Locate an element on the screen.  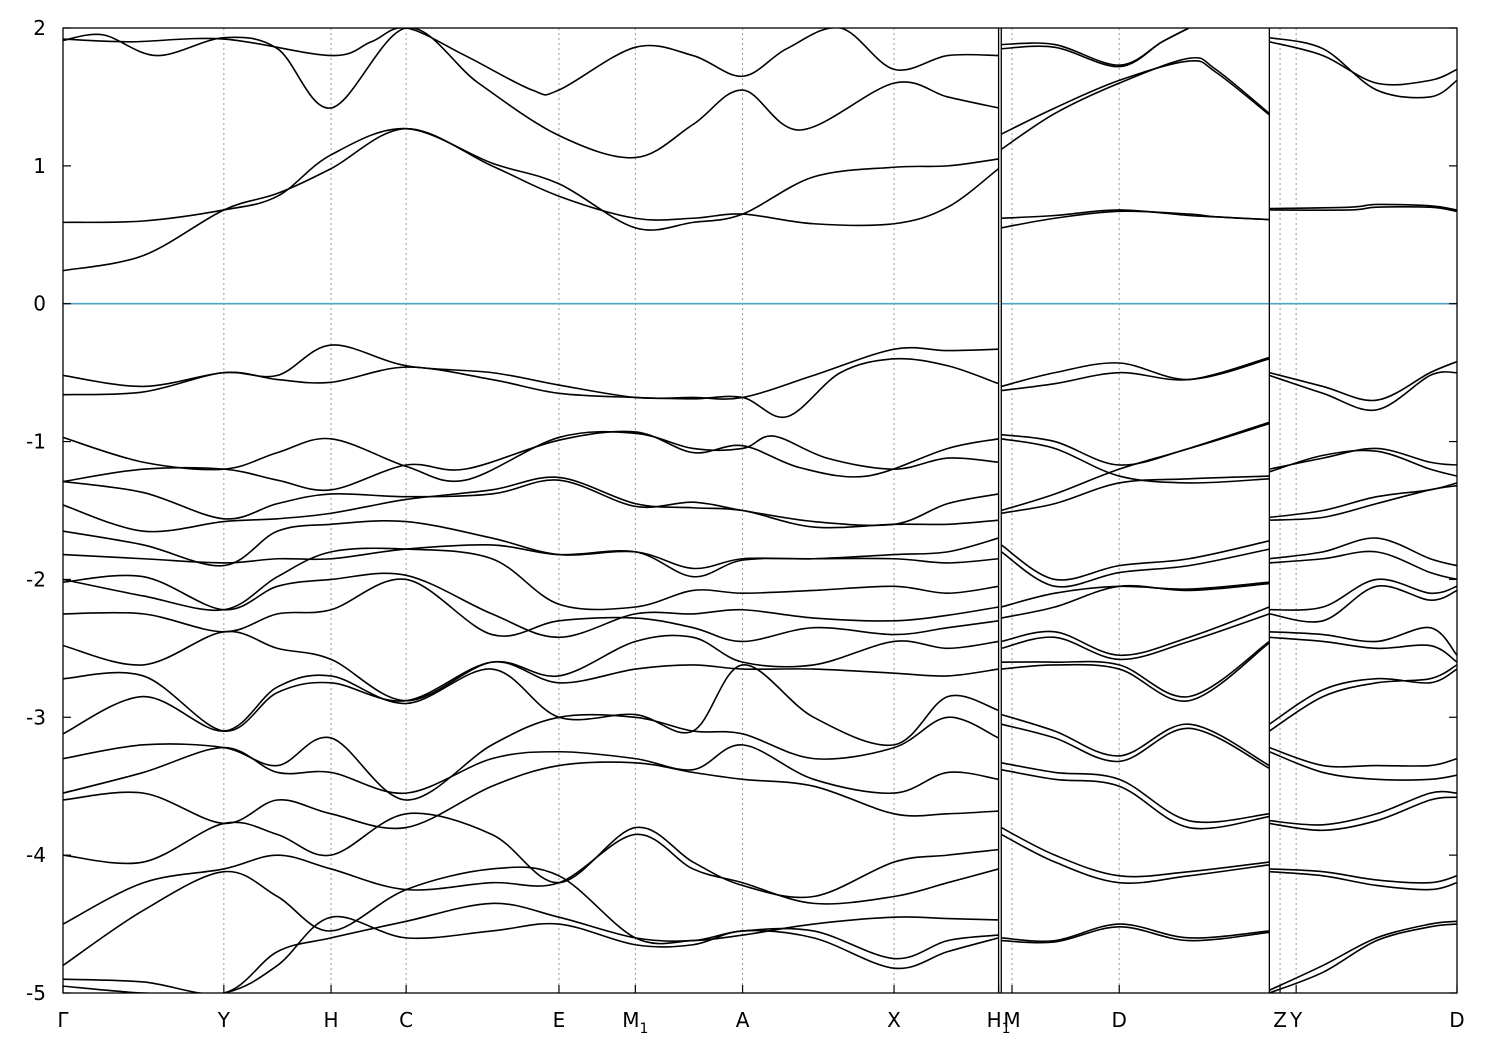
x-axis-ticks: Γ Y H C E M1 A X H1M D Z Y D is located at coordinates (761, 1011).